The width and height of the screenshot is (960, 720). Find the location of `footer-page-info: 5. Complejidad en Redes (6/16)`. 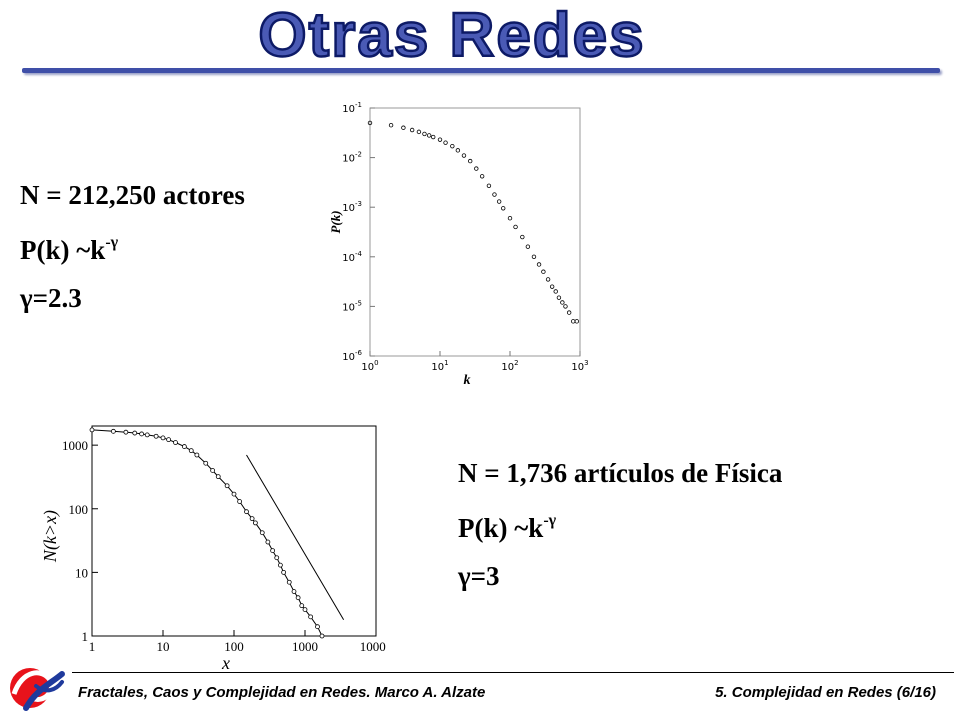

footer-page-info: 5. Complejidad en Redes (6/16) is located at coordinates (825, 692).